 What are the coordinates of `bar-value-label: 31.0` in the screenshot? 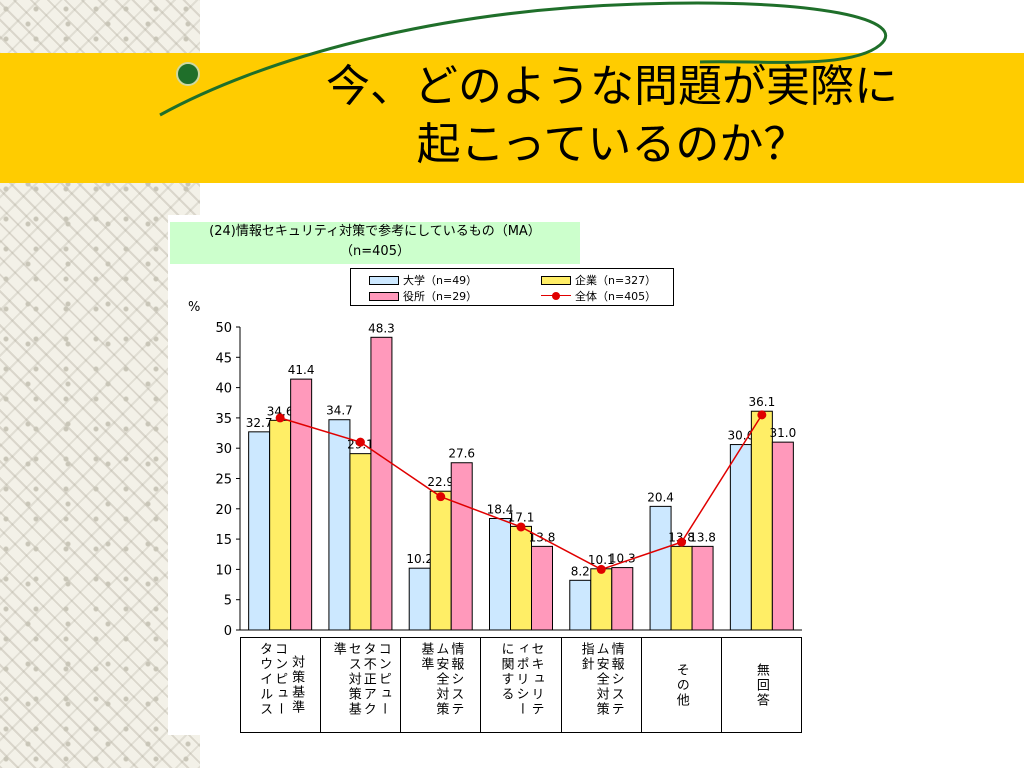 It's located at (782, 433).